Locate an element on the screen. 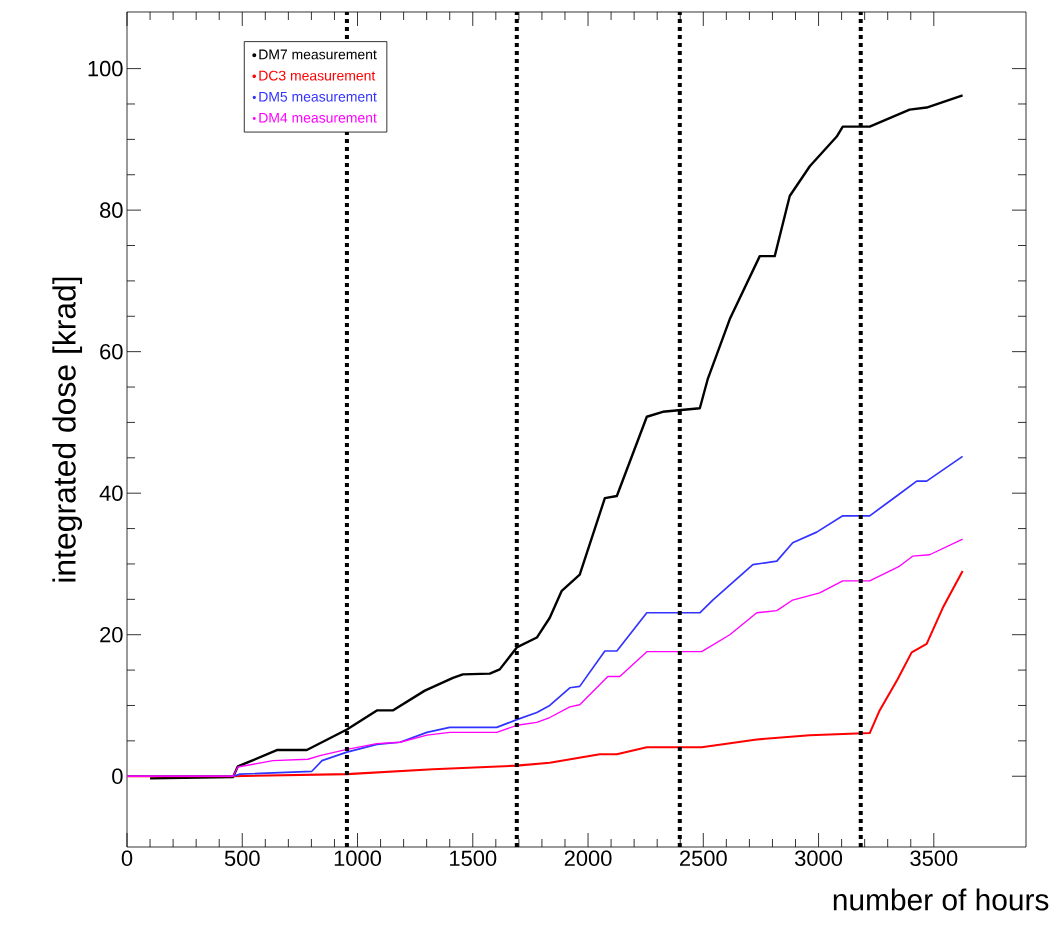  x-tick-label: 3000 is located at coordinates (818, 858).